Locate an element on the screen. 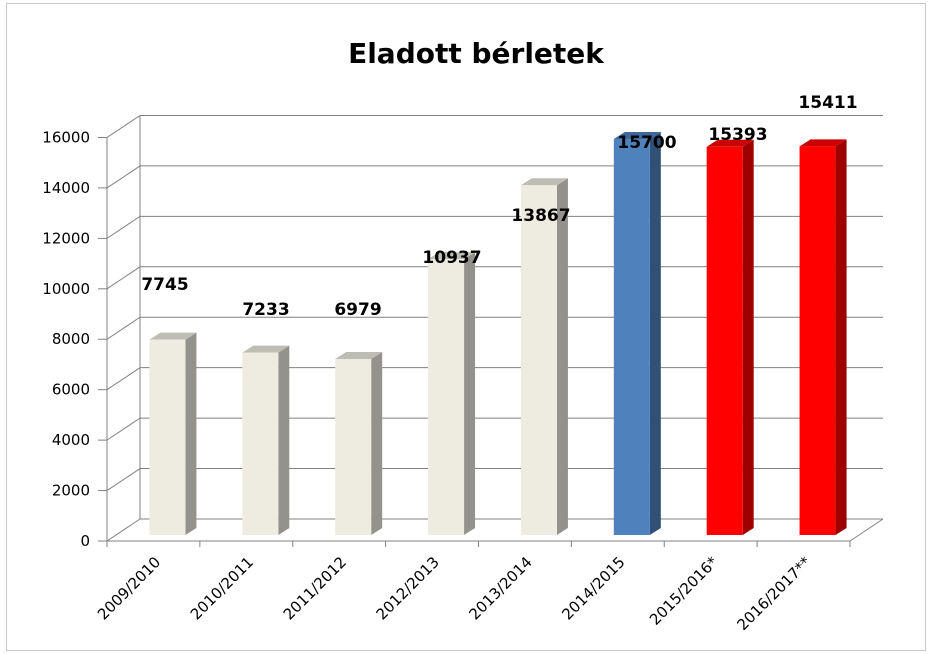 This screenshot has width=931, height=654. data-label: 7233 is located at coordinates (265, 310).